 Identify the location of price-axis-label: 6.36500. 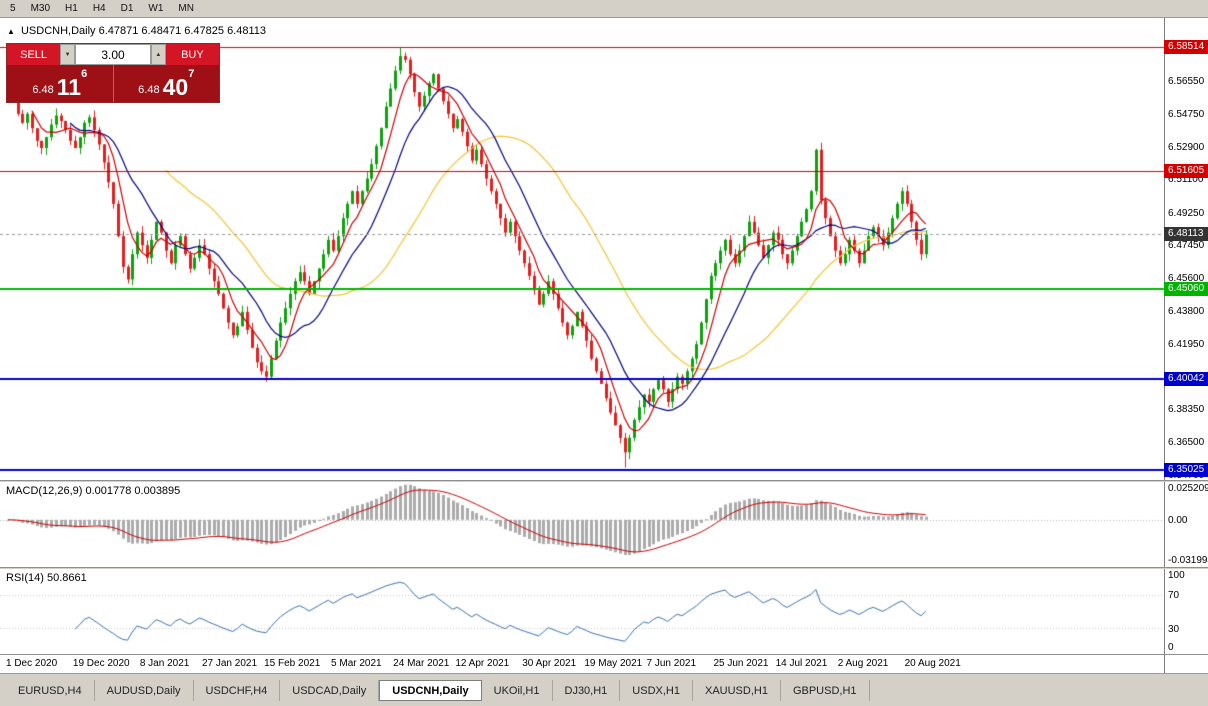
(1186, 443).